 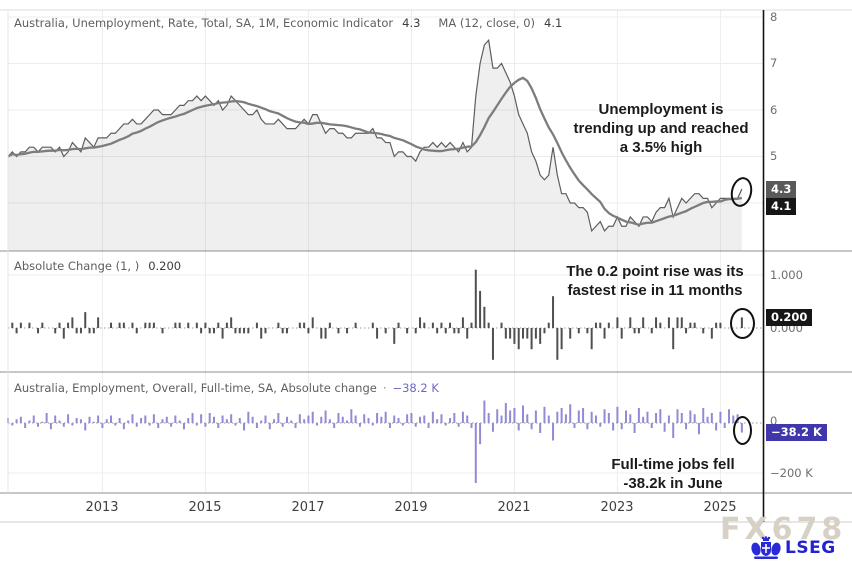 I want to click on xaxis-label-2025: 2025, so click(x=720, y=507).